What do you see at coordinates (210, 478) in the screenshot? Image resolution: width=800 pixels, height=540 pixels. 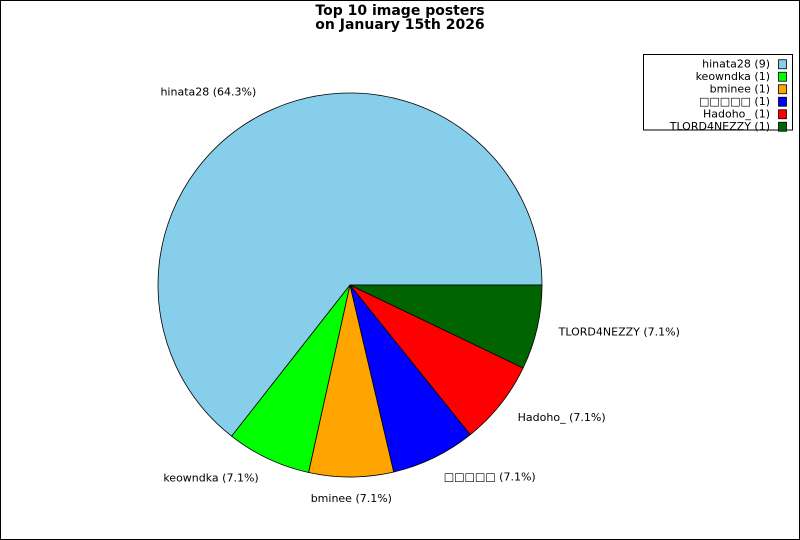 I see `slice-label: keowndka (7.1%)` at bounding box center [210, 478].